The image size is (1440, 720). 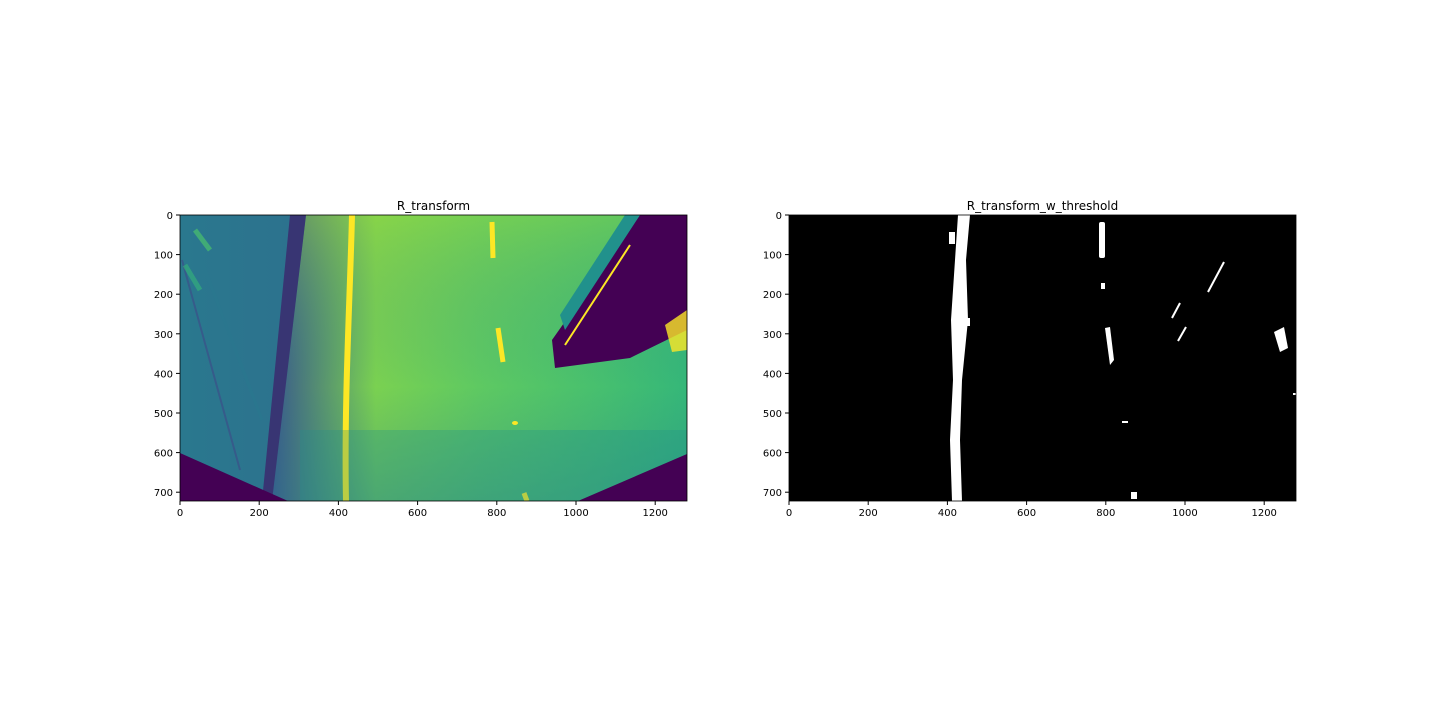 What do you see at coordinates (433, 206) in the screenshot?
I see `panel-title: R_transform` at bounding box center [433, 206].